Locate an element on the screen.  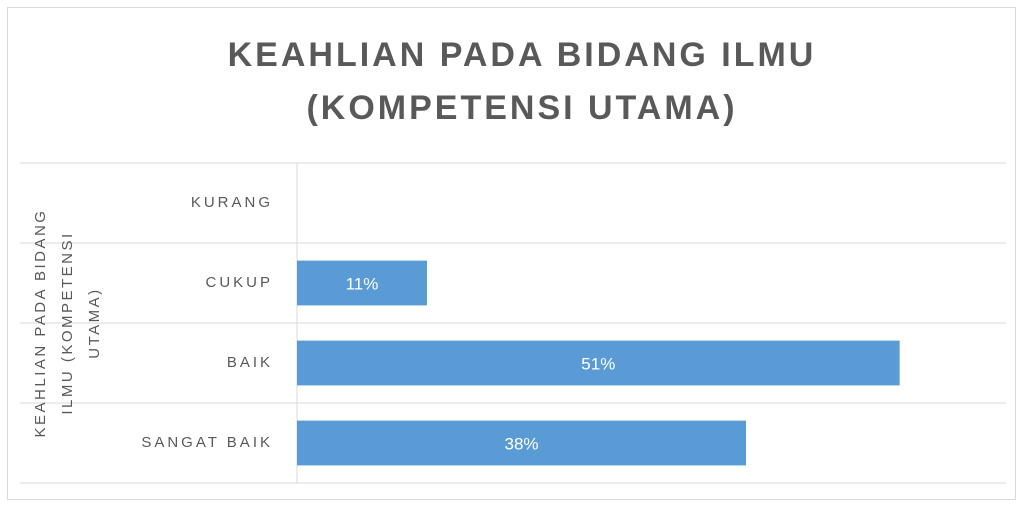
data-label: 38% is located at coordinates (522, 443).